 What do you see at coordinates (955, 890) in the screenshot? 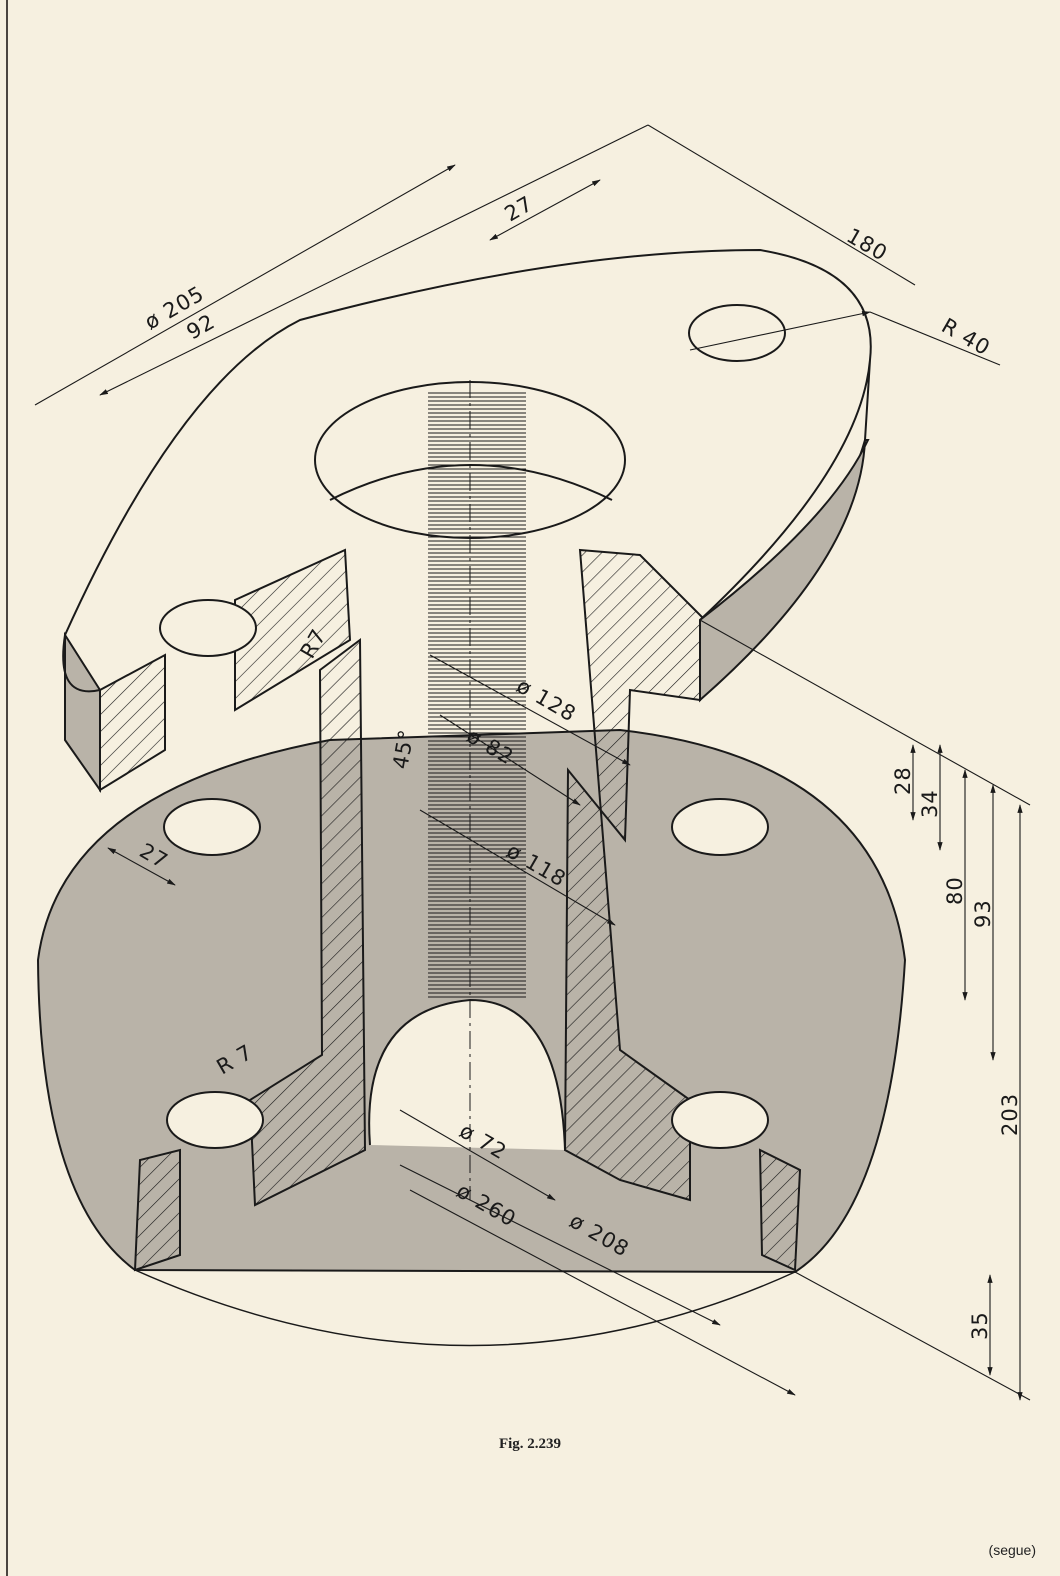
I see `dim-height-80: 80` at bounding box center [955, 890].